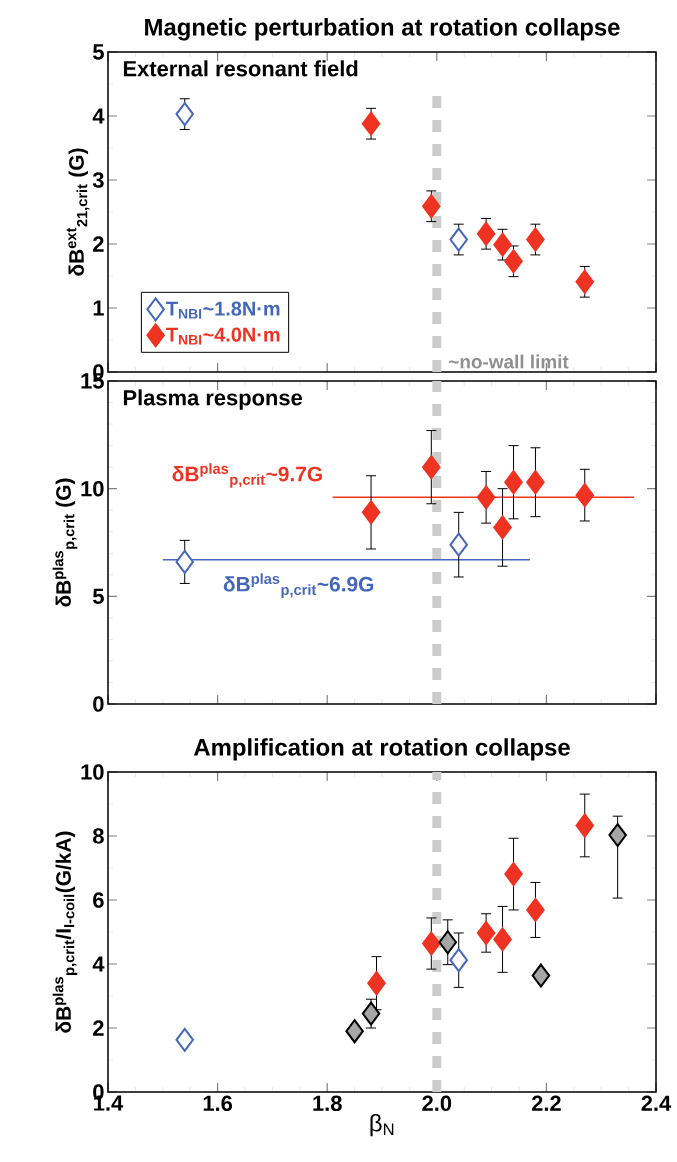 This screenshot has height=1162, width=677. What do you see at coordinates (546, 1103) in the screenshot?
I see `x-tick-label: 2.2` at bounding box center [546, 1103].